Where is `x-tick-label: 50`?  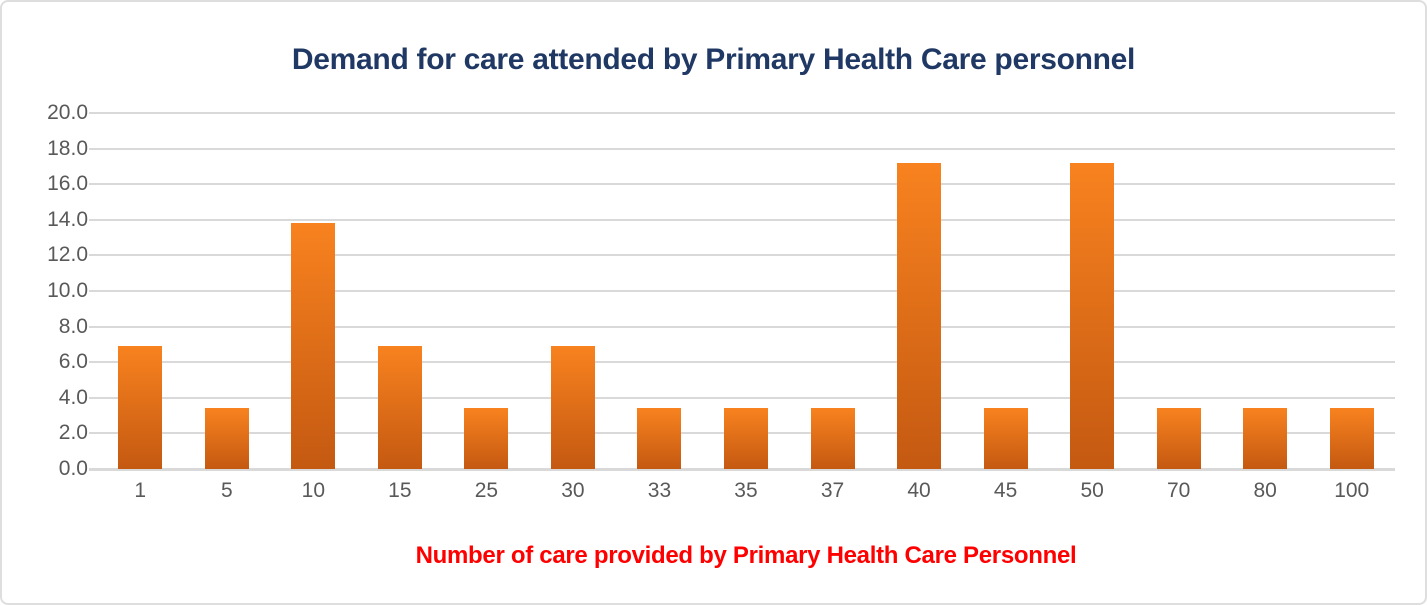 x-tick-label: 50 is located at coordinates (1092, 490).